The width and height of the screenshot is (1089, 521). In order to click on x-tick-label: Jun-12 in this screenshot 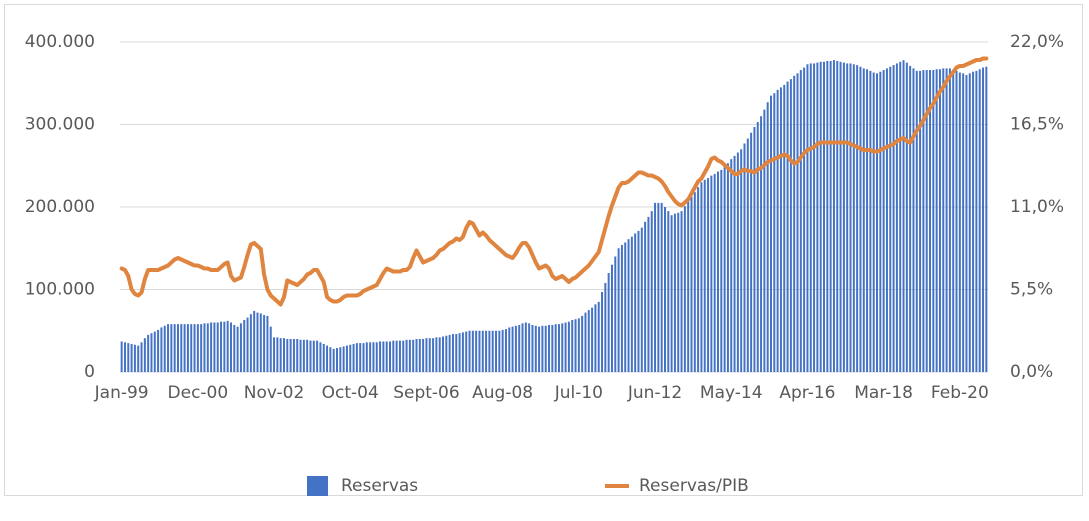, I will do `click(654, 393)`.